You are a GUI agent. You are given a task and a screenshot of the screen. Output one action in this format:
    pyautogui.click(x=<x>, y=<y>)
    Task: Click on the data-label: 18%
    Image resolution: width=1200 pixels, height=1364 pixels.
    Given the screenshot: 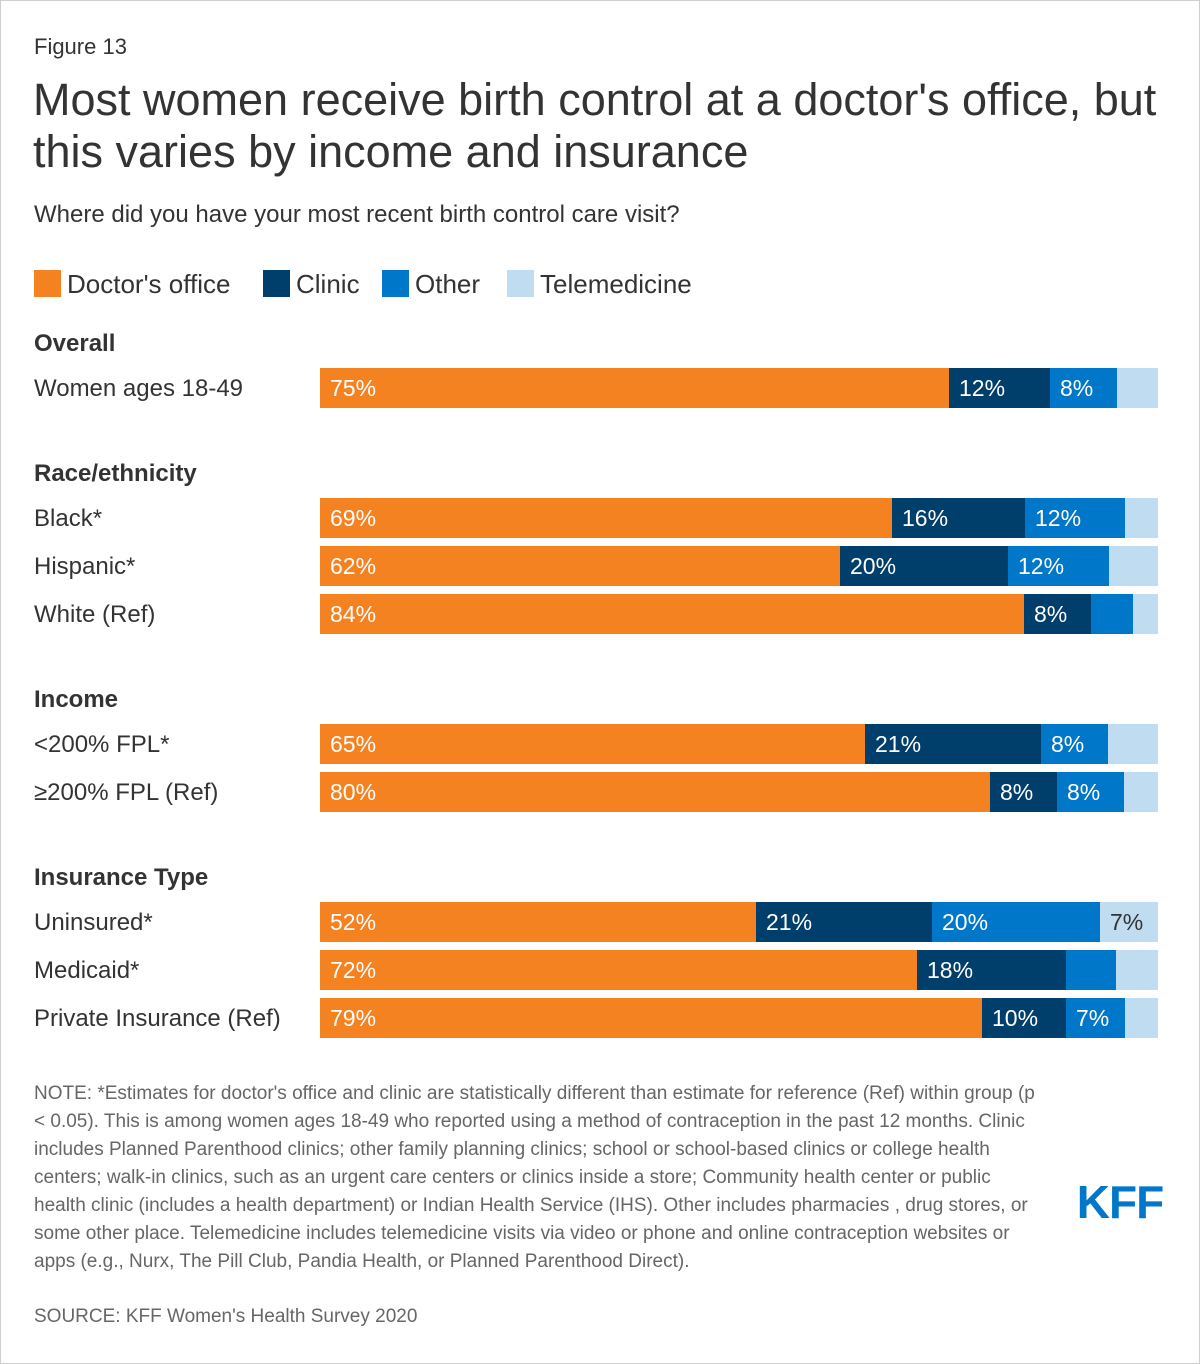 What is the action you would take?
    pyautogui.click(x=950, y=970)
    